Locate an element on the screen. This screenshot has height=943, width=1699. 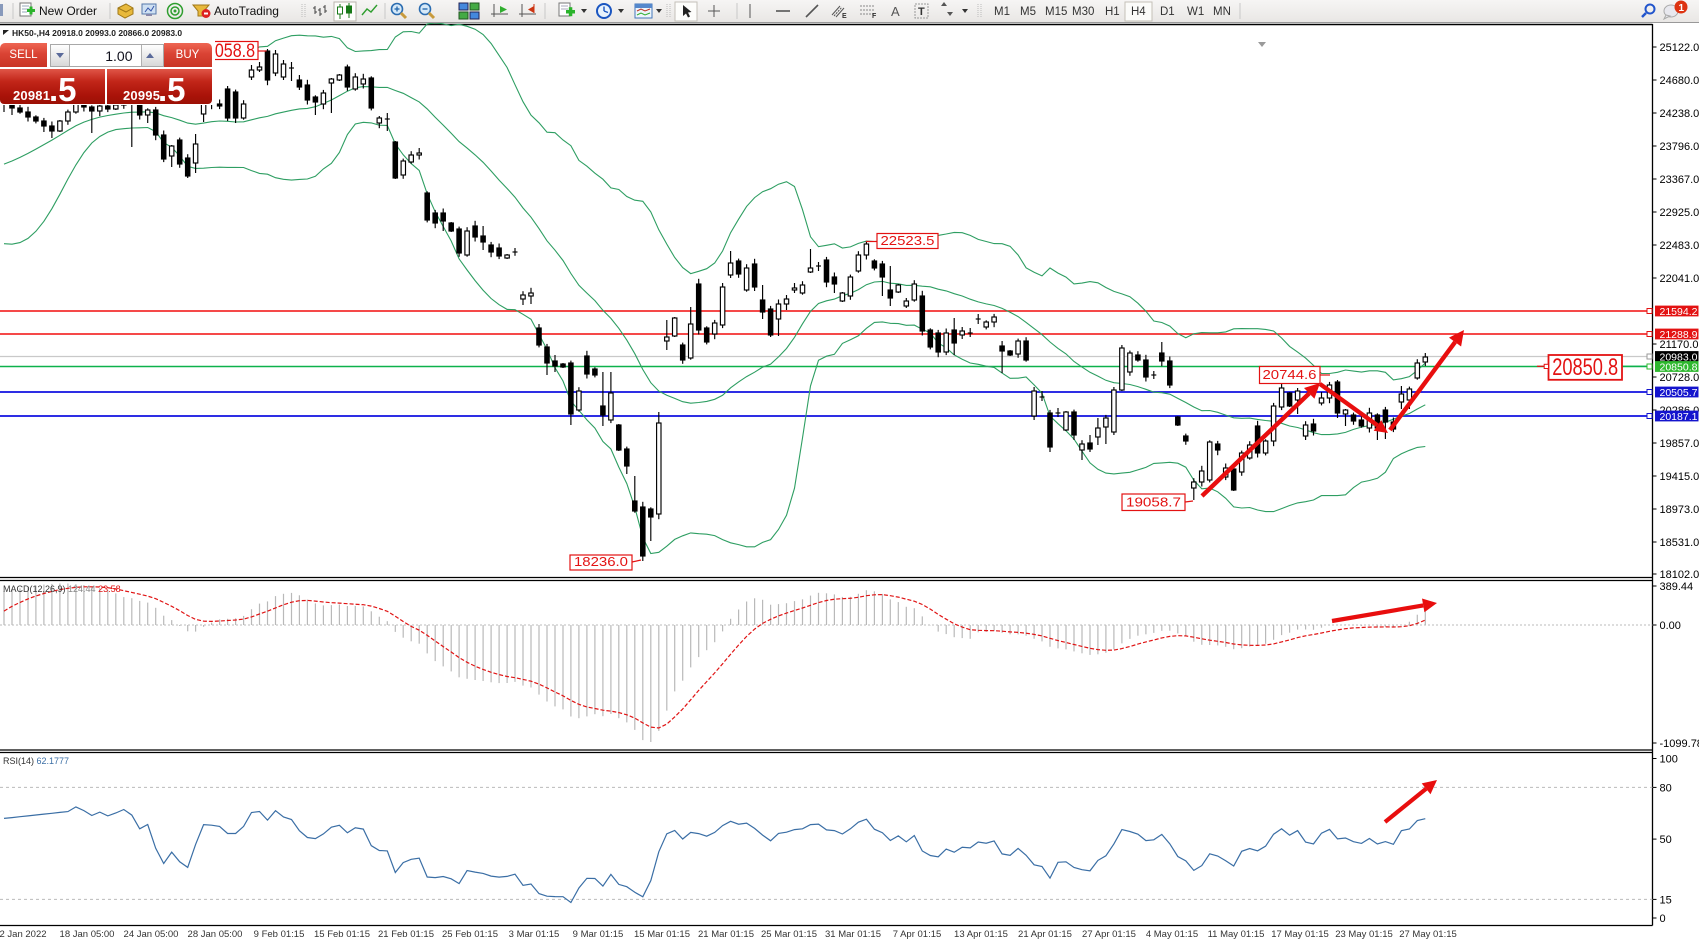
svg-text: D1 is located at coordinates (1167, 12).